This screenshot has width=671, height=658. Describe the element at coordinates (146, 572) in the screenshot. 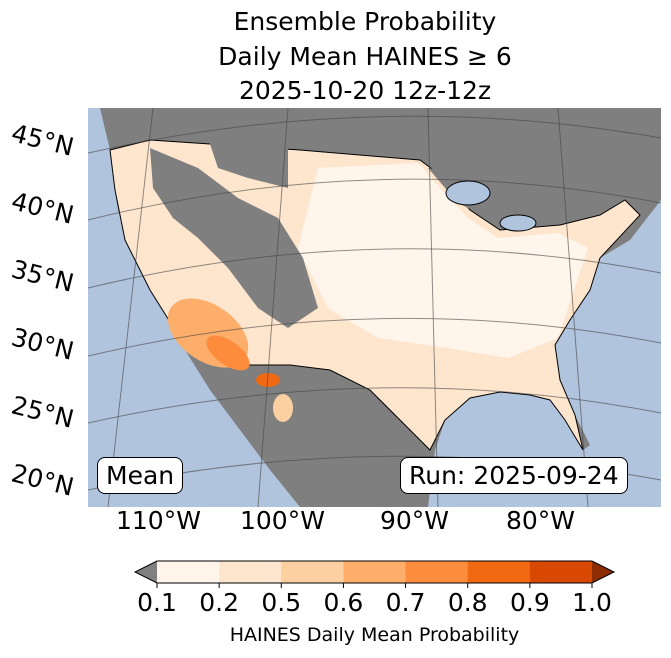

I see `colorbar-under` at that location.